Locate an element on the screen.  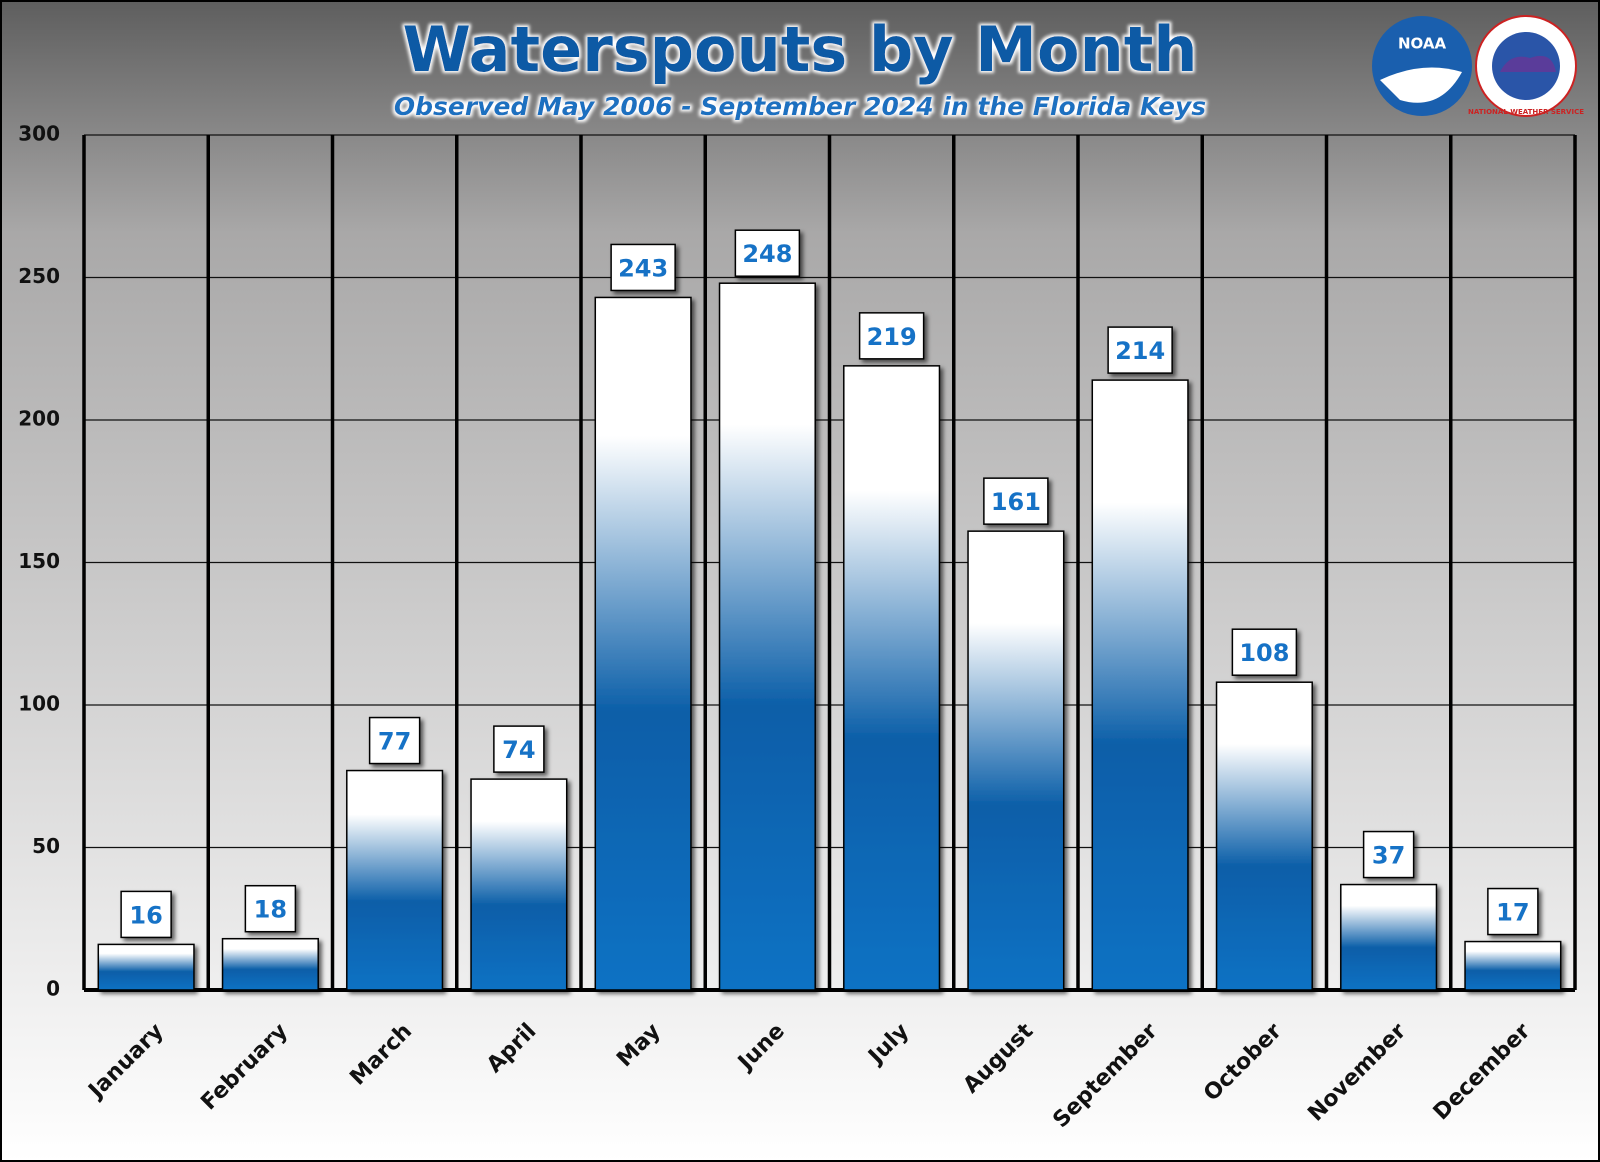
value-label: 243 is located at coordinates (643, 268).